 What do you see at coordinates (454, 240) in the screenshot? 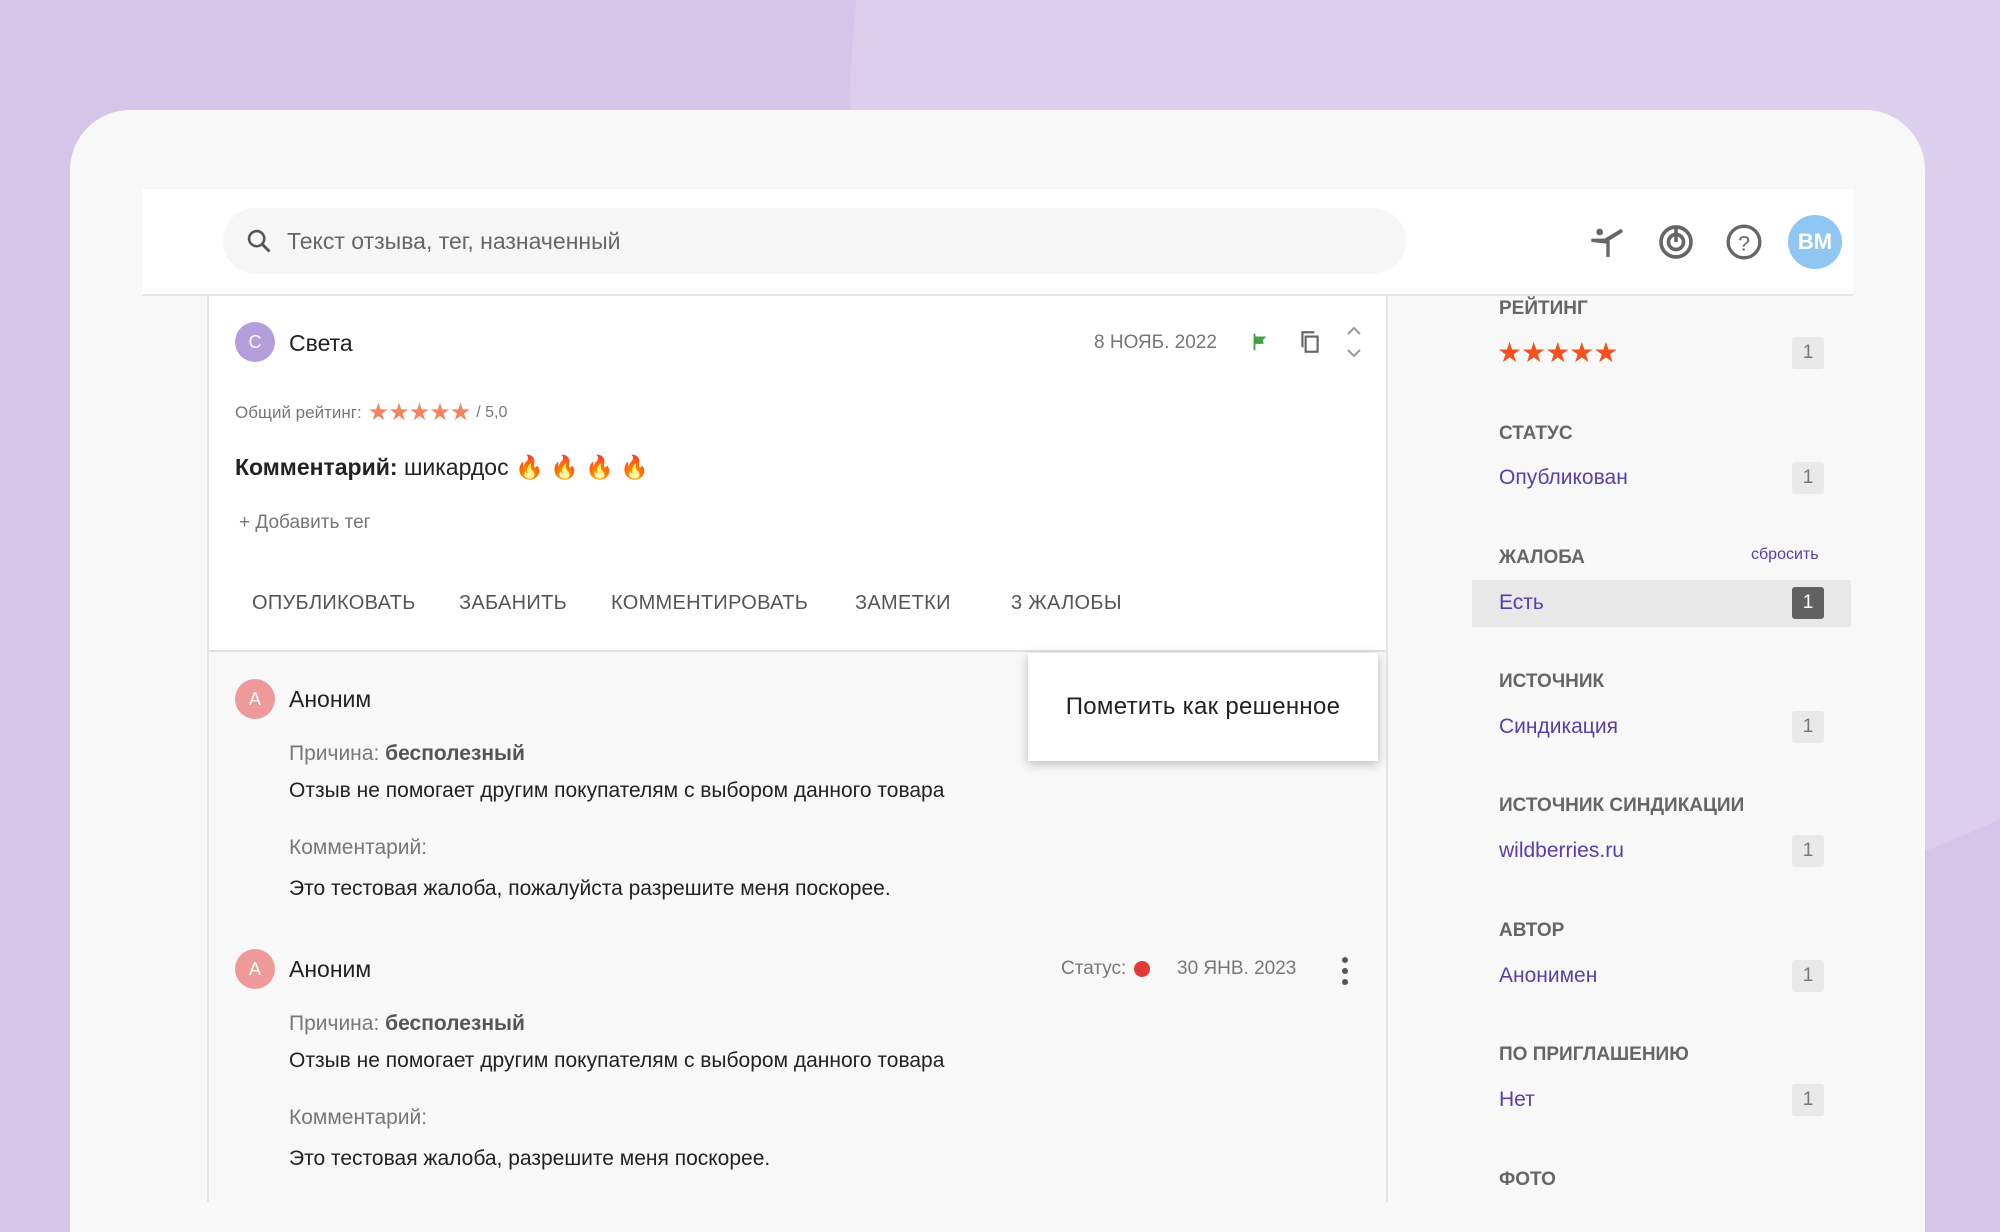
I see `search-placeholder: Текст отзыва, тег, назначенный` at bounding box center [454, 240].